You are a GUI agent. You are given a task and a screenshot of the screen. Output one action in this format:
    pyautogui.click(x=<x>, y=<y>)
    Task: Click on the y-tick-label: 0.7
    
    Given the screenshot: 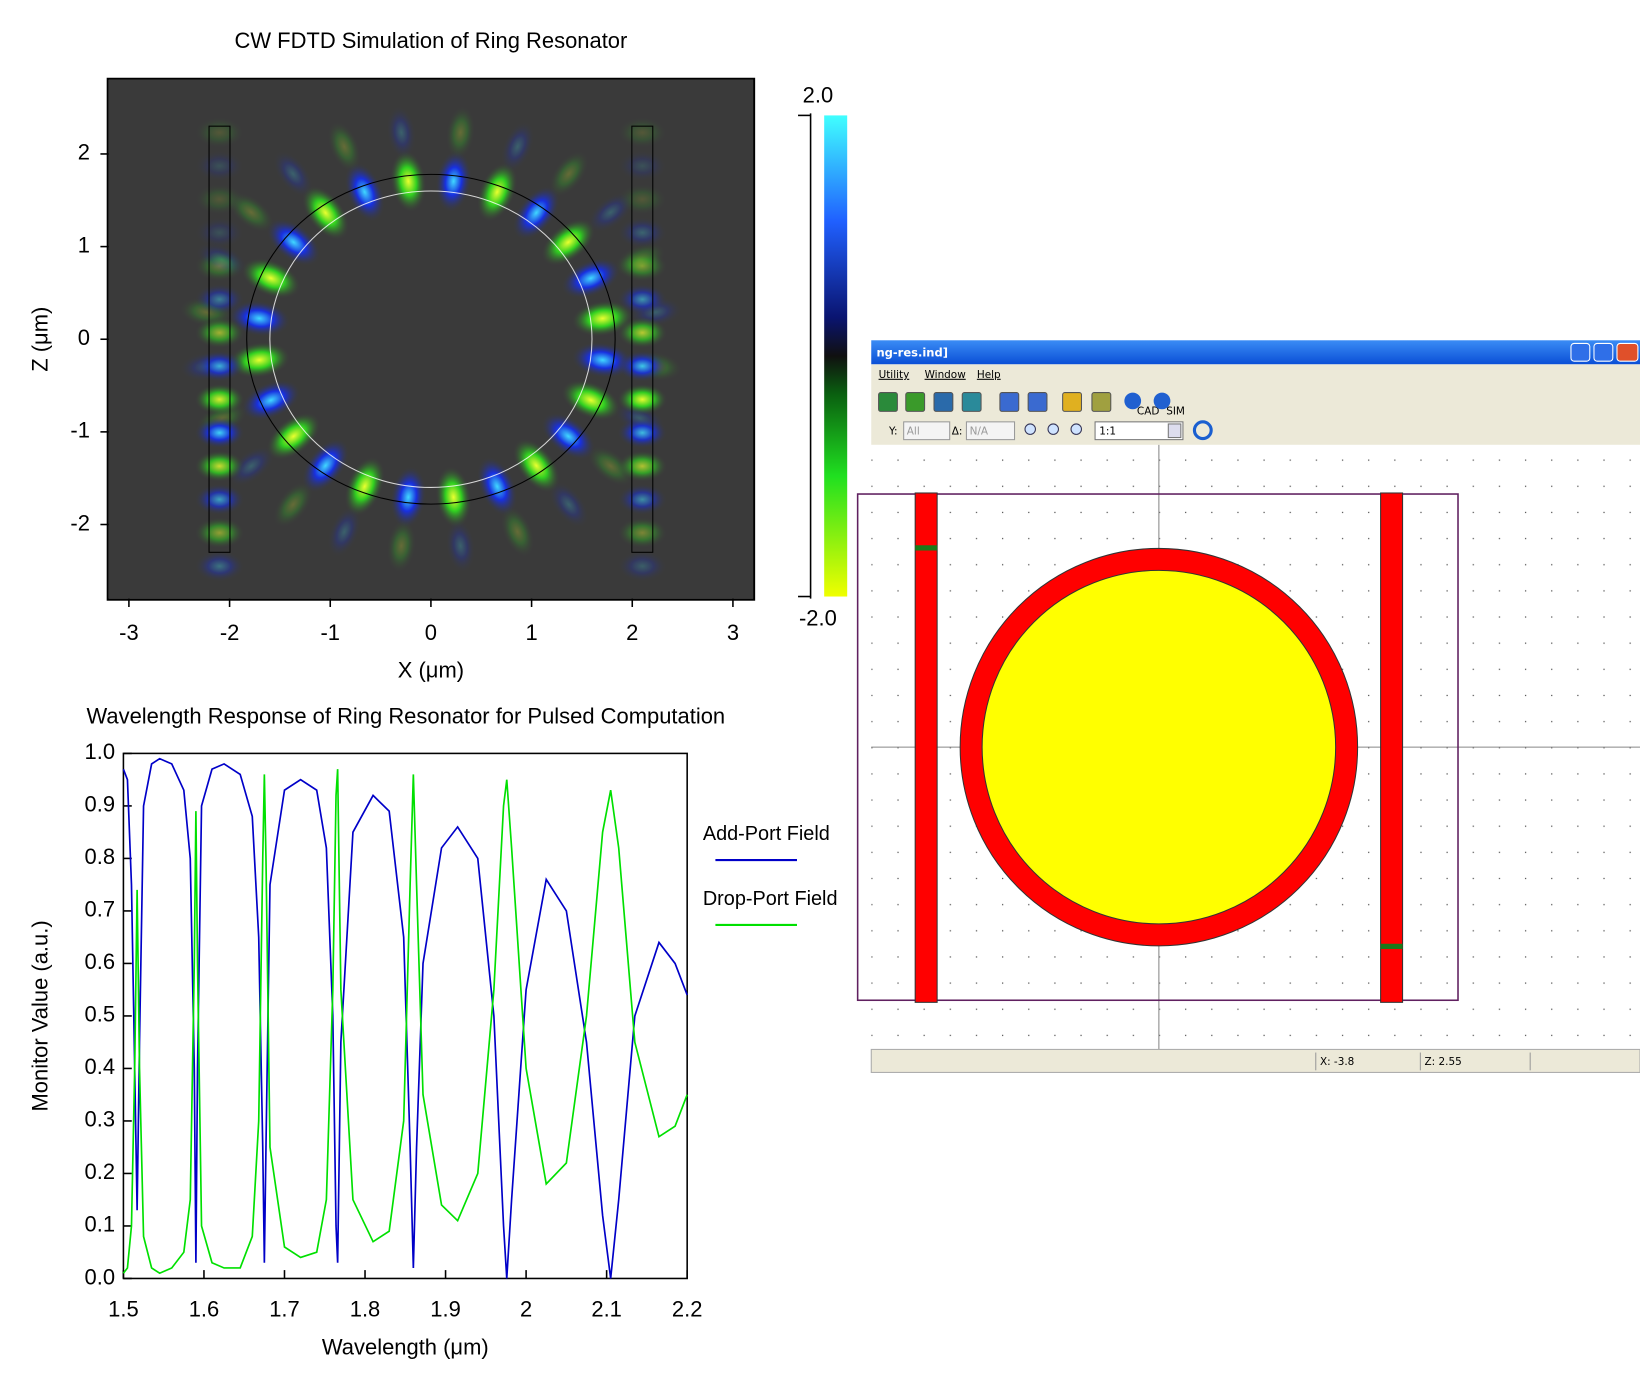 What is the action you would take?
    pyautogui.click(x=100, y=909)
    